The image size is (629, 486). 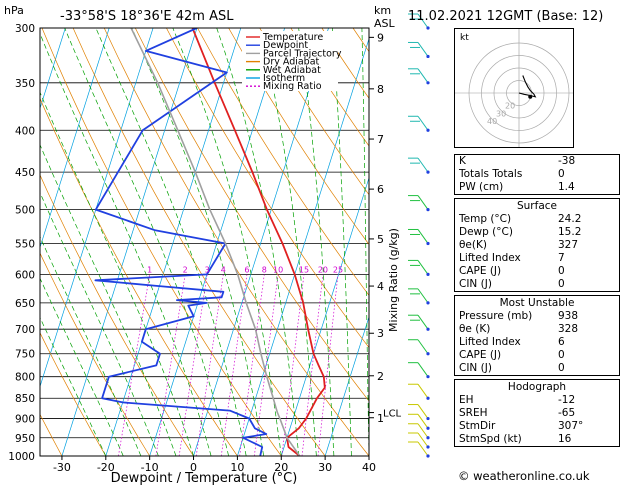 What do you see at coordinates (537, 316) in the screenshot?
I see `index-row: Pressure (mb) 938` at bounding box center [537, 316].